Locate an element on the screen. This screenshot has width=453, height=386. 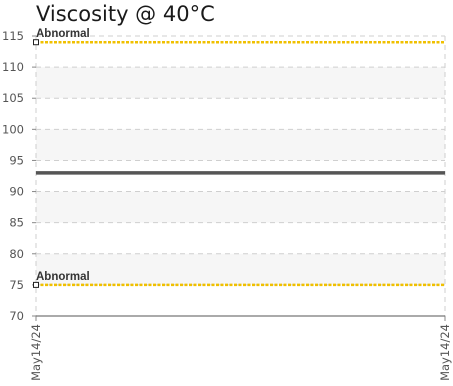
y-tick-label: 110 is located at coordinates (13, 67).